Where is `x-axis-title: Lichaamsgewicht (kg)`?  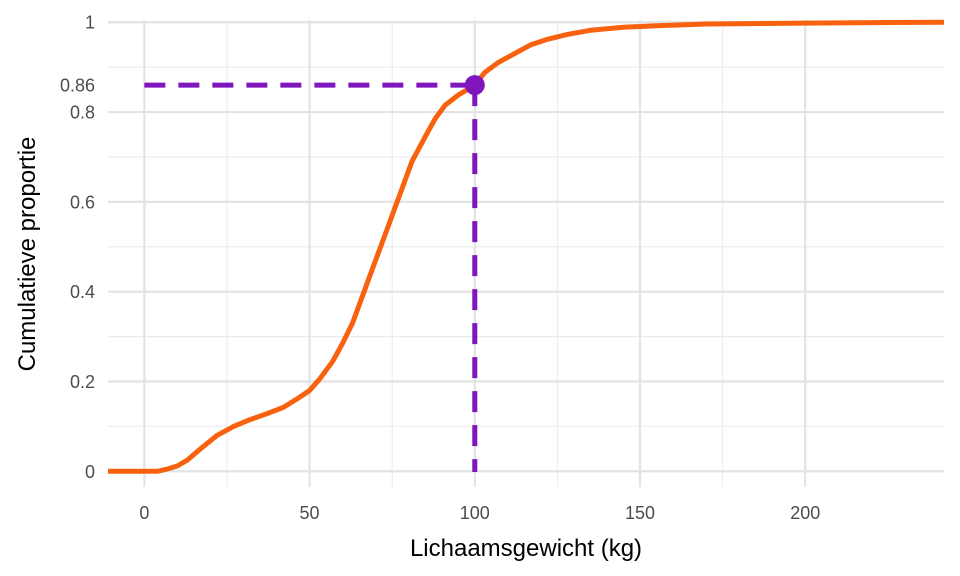 x-axis-title: Lichaamsgewicht (kg) is located at coordinates (526, 548).